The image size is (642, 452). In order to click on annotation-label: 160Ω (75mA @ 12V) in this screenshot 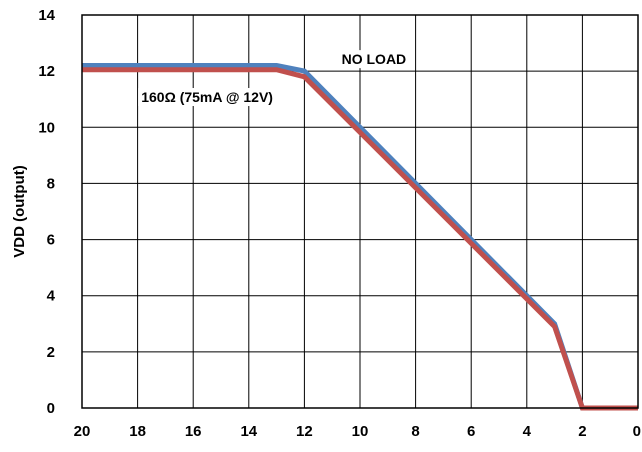, I will do `click(207, 97)`.